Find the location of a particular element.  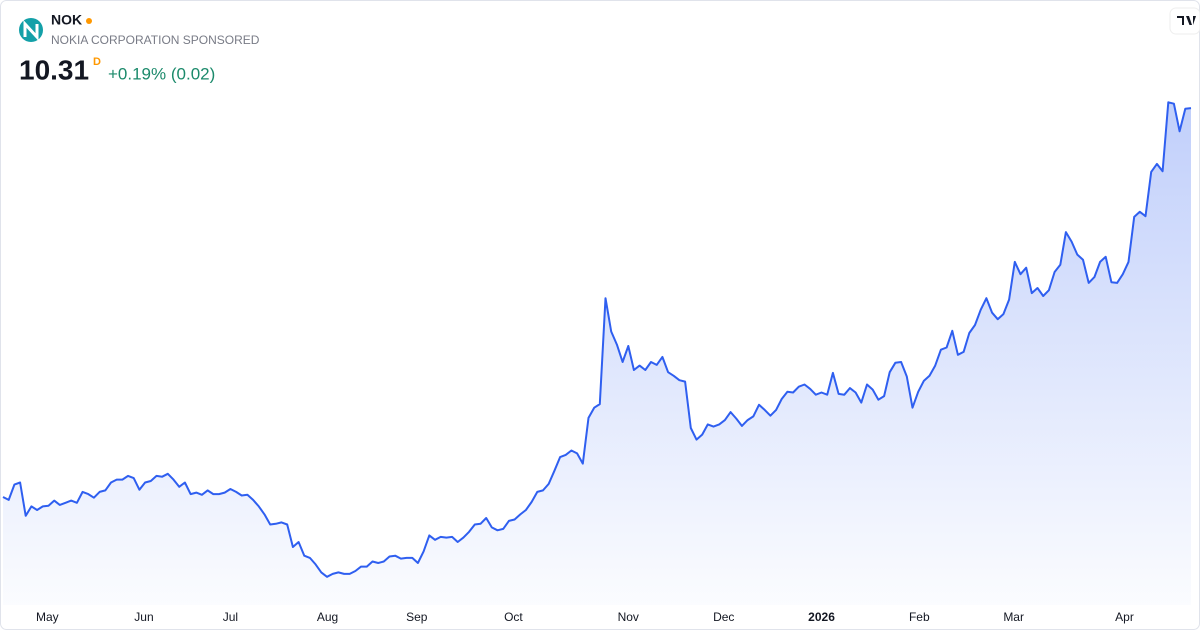

x-tick-label: Apr is located at coordinates (1124, 617).